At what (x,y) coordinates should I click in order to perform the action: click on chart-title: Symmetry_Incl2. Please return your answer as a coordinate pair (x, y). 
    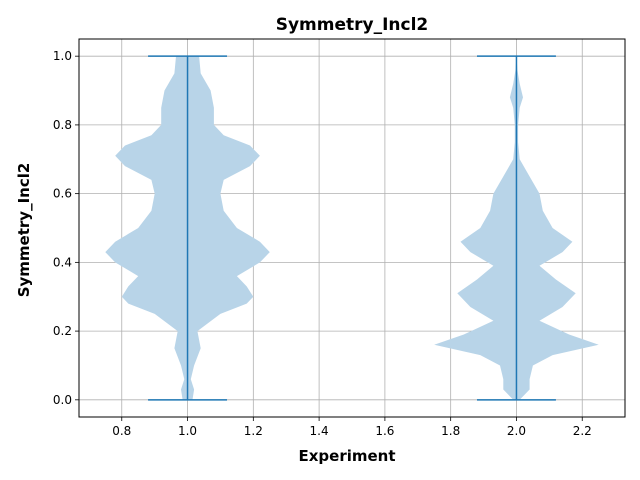
    Looking at the image, I should click on (352, 25).